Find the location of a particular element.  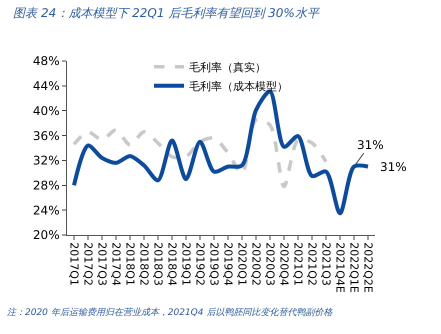

x-tick-label: 2017Q2 is located at coordinates (87, 264).